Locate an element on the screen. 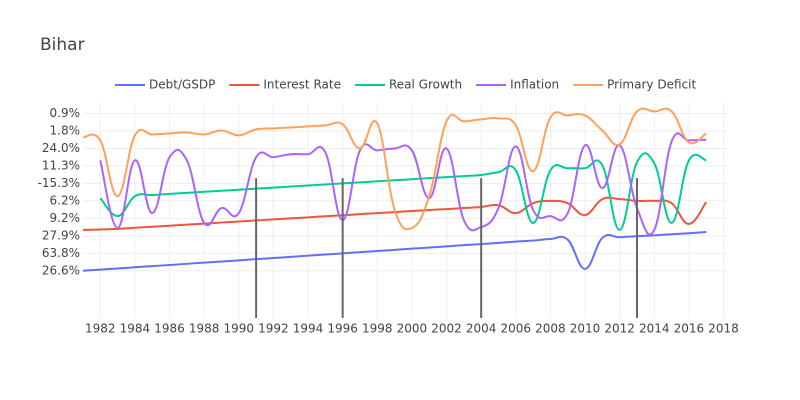 This screenshot has height=400, width=800. x-tick-label: 1986 is located at coordinates (169, 329).